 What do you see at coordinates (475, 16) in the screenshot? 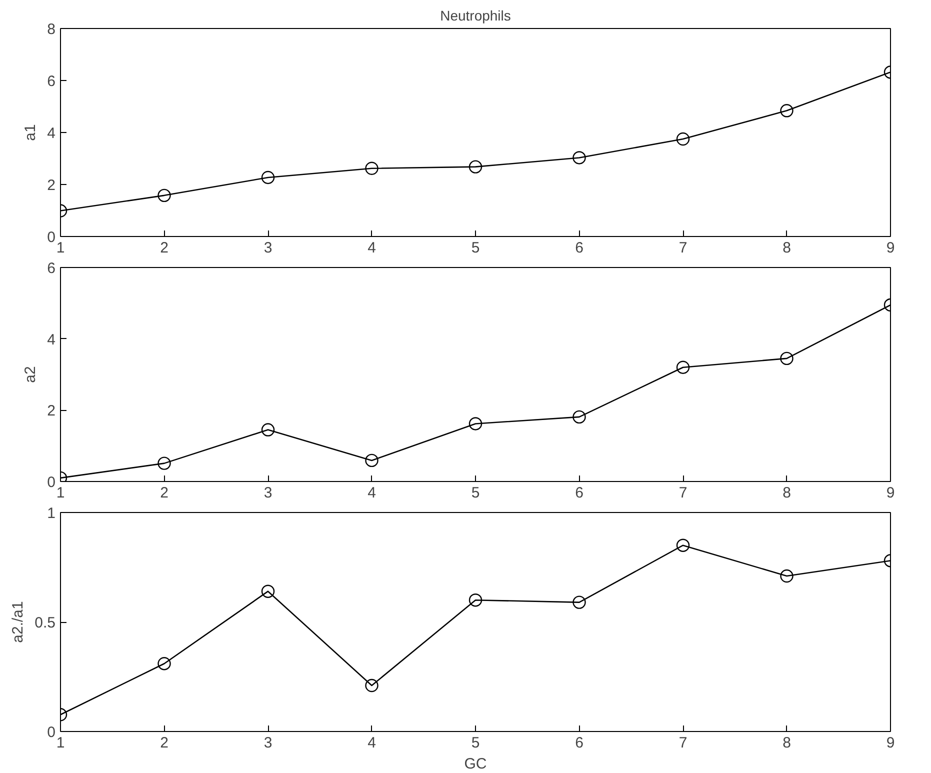
I see `chart-title: Neutrophils` at bounding box center [475, 16].